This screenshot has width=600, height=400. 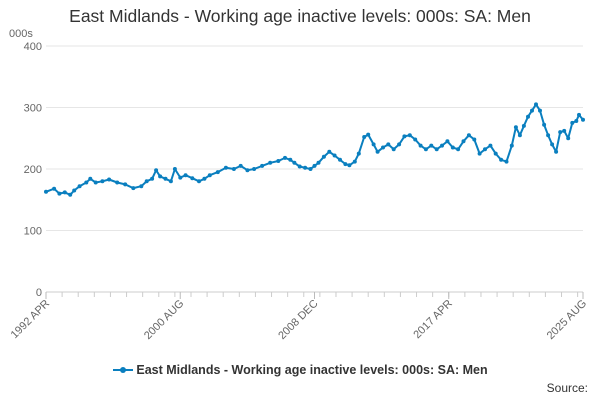 What do you see at coordinates (433, 320) in the screenshot?
I see `x-tick-label-3: 2017 APR` at bounding box center [433, 320].